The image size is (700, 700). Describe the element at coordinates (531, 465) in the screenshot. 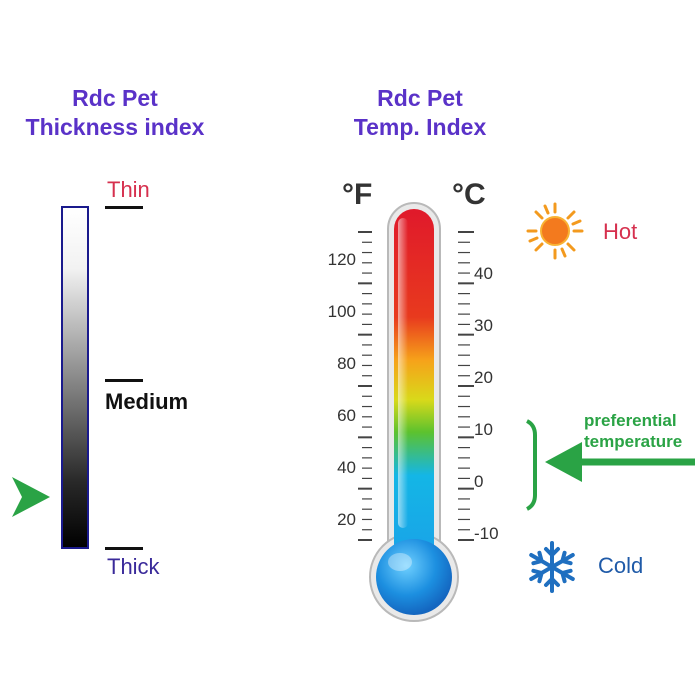

I see `preferential-bracket` at that location.